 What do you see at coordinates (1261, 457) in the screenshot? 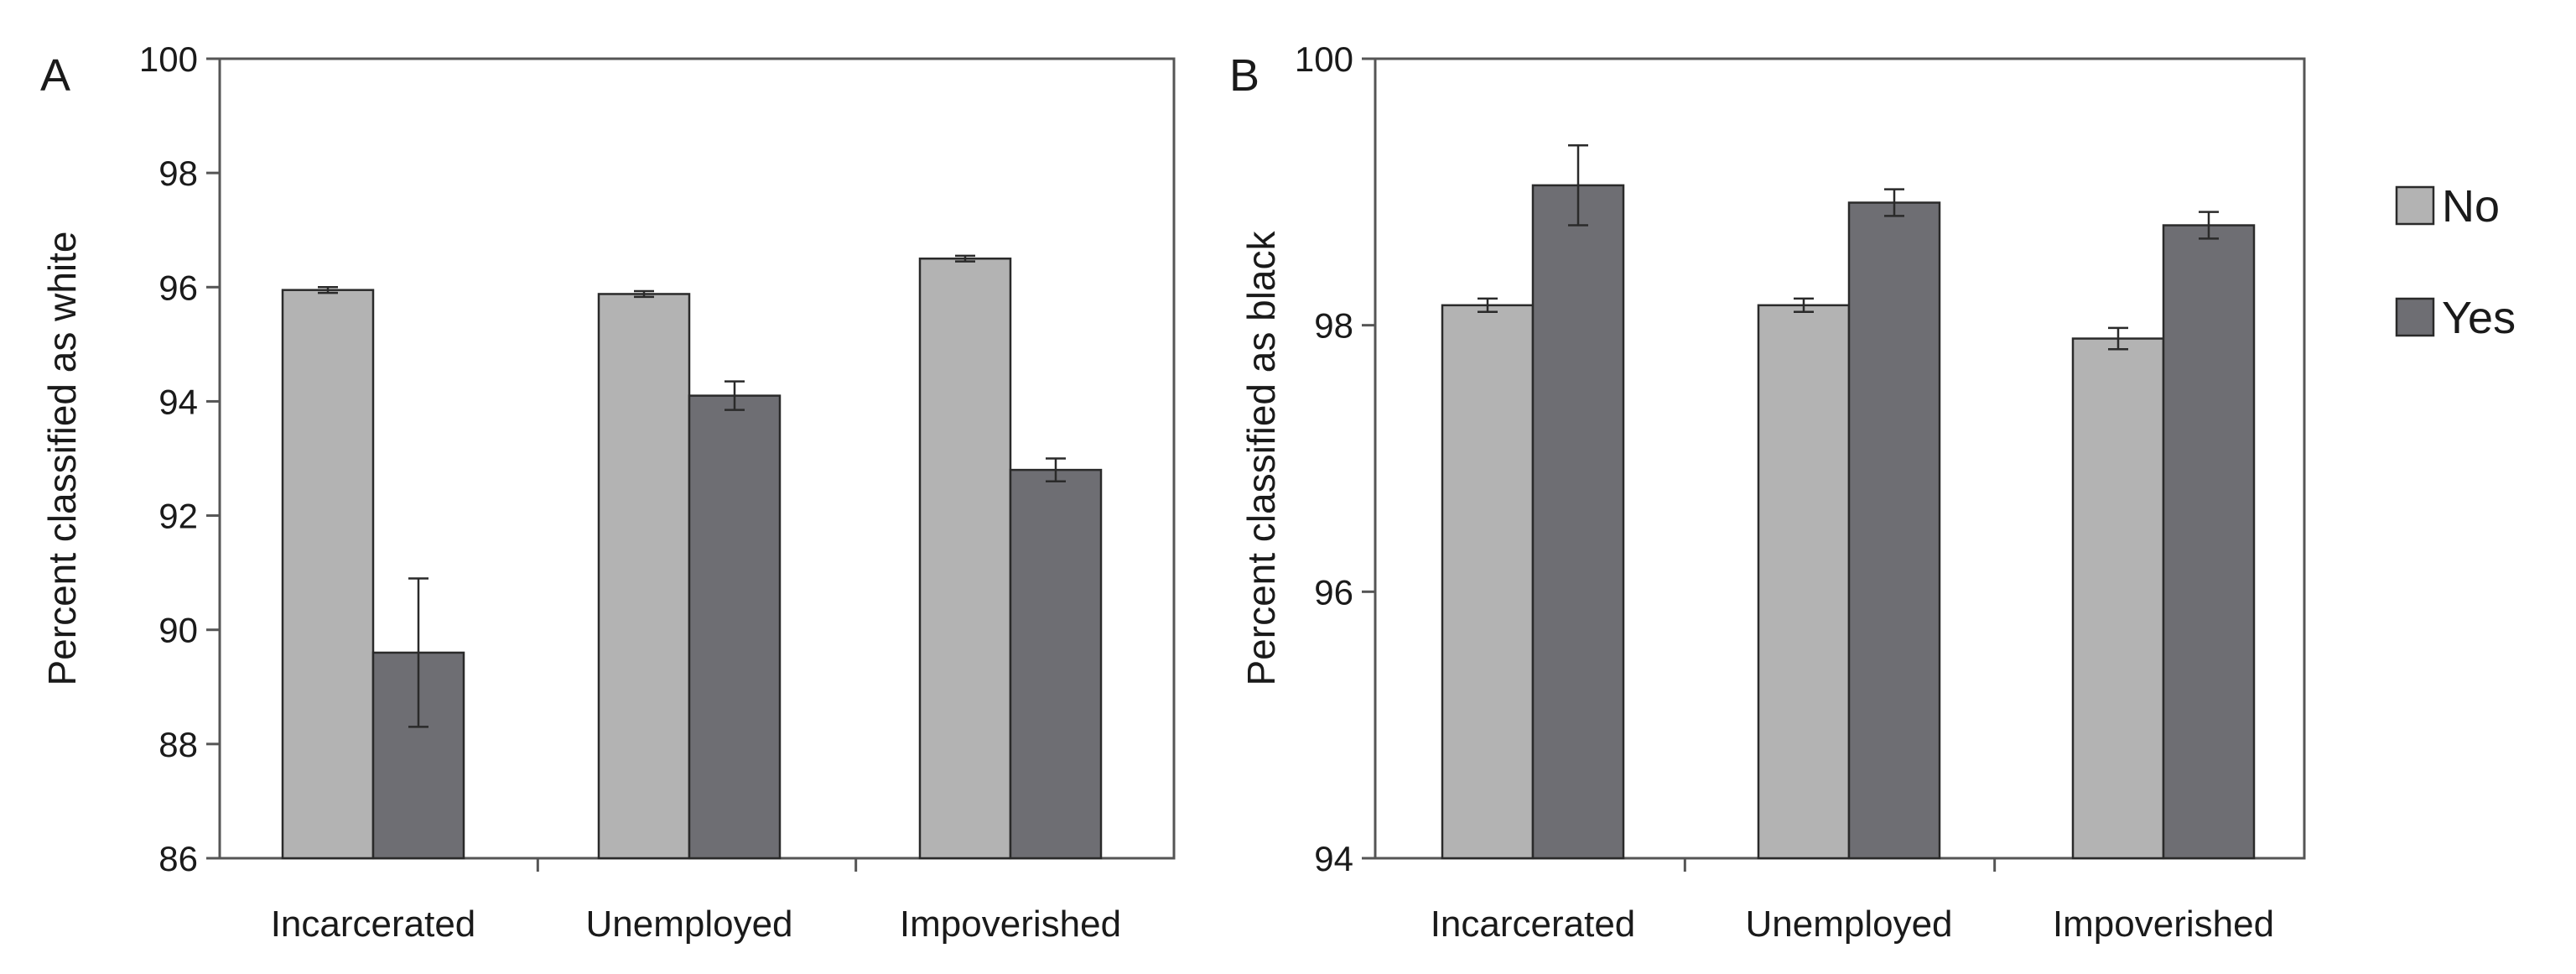
I see `y-axis-title: Percent classified as black` at bounding box center [1261, 457].